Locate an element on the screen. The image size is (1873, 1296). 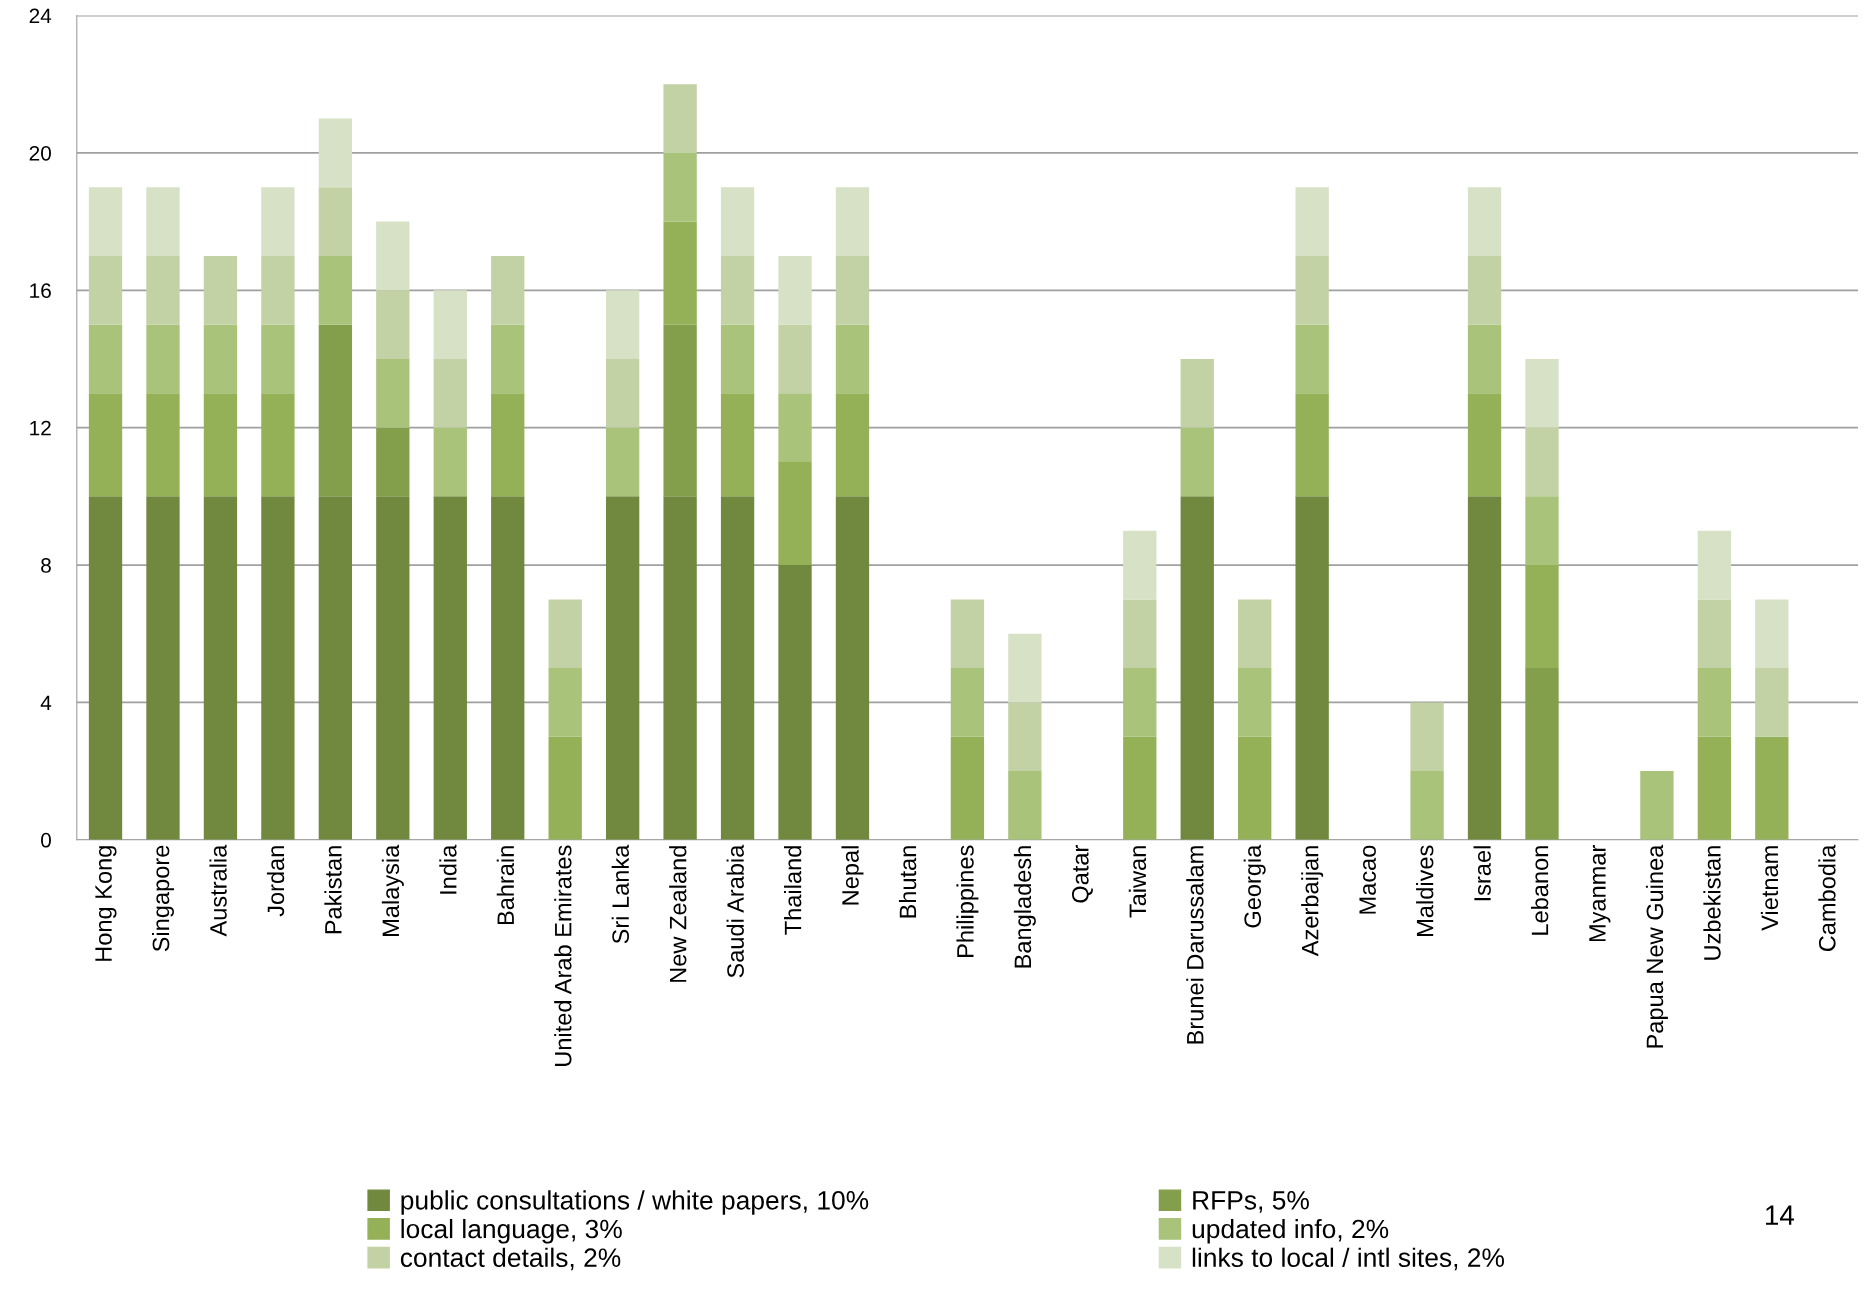
x-tick-label: Myanmar is located at coordinates (1600, 893).